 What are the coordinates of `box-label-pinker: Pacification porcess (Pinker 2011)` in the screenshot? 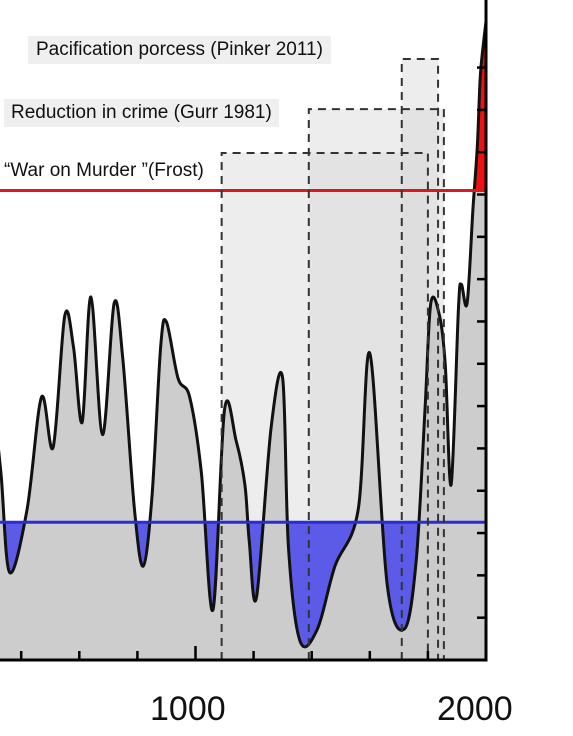 It's located at (179, 50).